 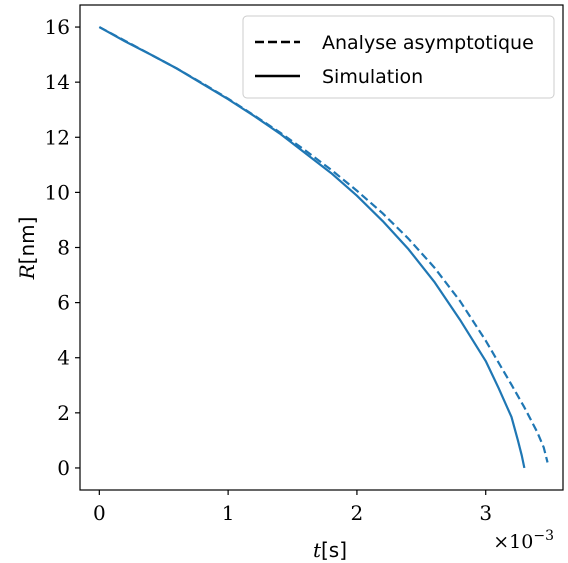 What do you see at coordinates (63, 468) in the screenshot?
I see `y-tick-label: 0` at bounding box center [63, 468].